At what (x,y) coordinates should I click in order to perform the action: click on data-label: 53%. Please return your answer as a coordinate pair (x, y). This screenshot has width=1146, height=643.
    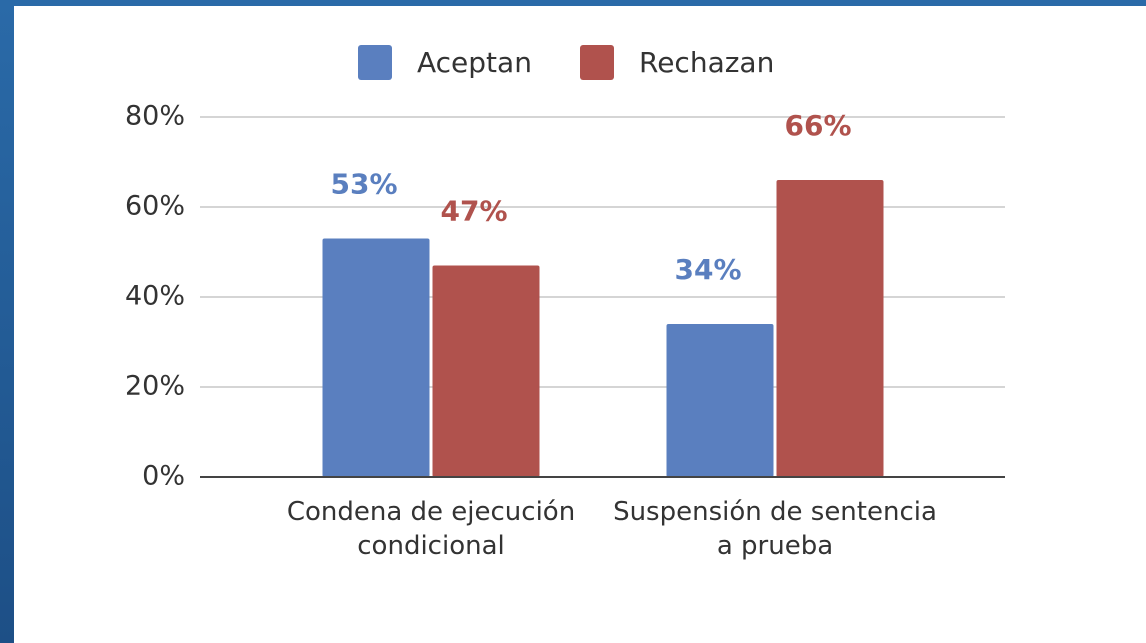
    Looking at the image, I should click on (363, 184).